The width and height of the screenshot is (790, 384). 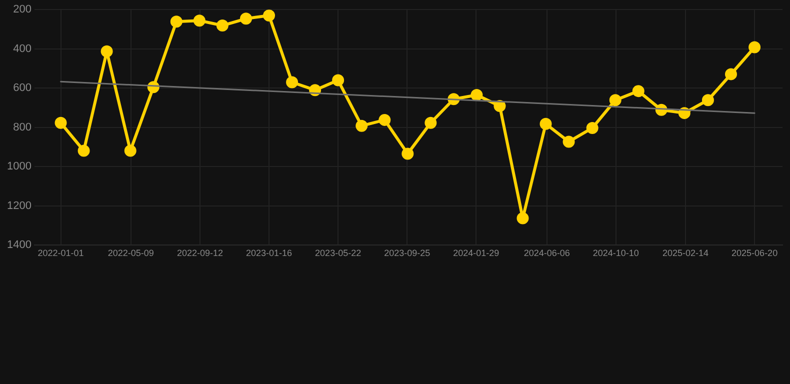 I want to click on y-tick-label: 600, so click(x=22, y=88).